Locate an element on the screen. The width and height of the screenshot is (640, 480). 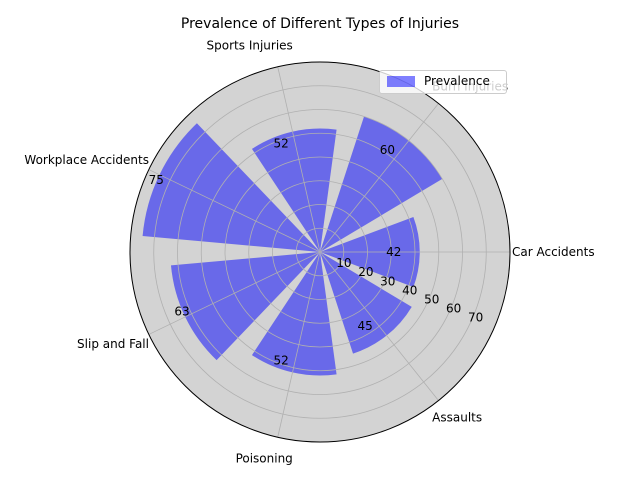
legend: Prevalence is located at coordinates (443, 82).